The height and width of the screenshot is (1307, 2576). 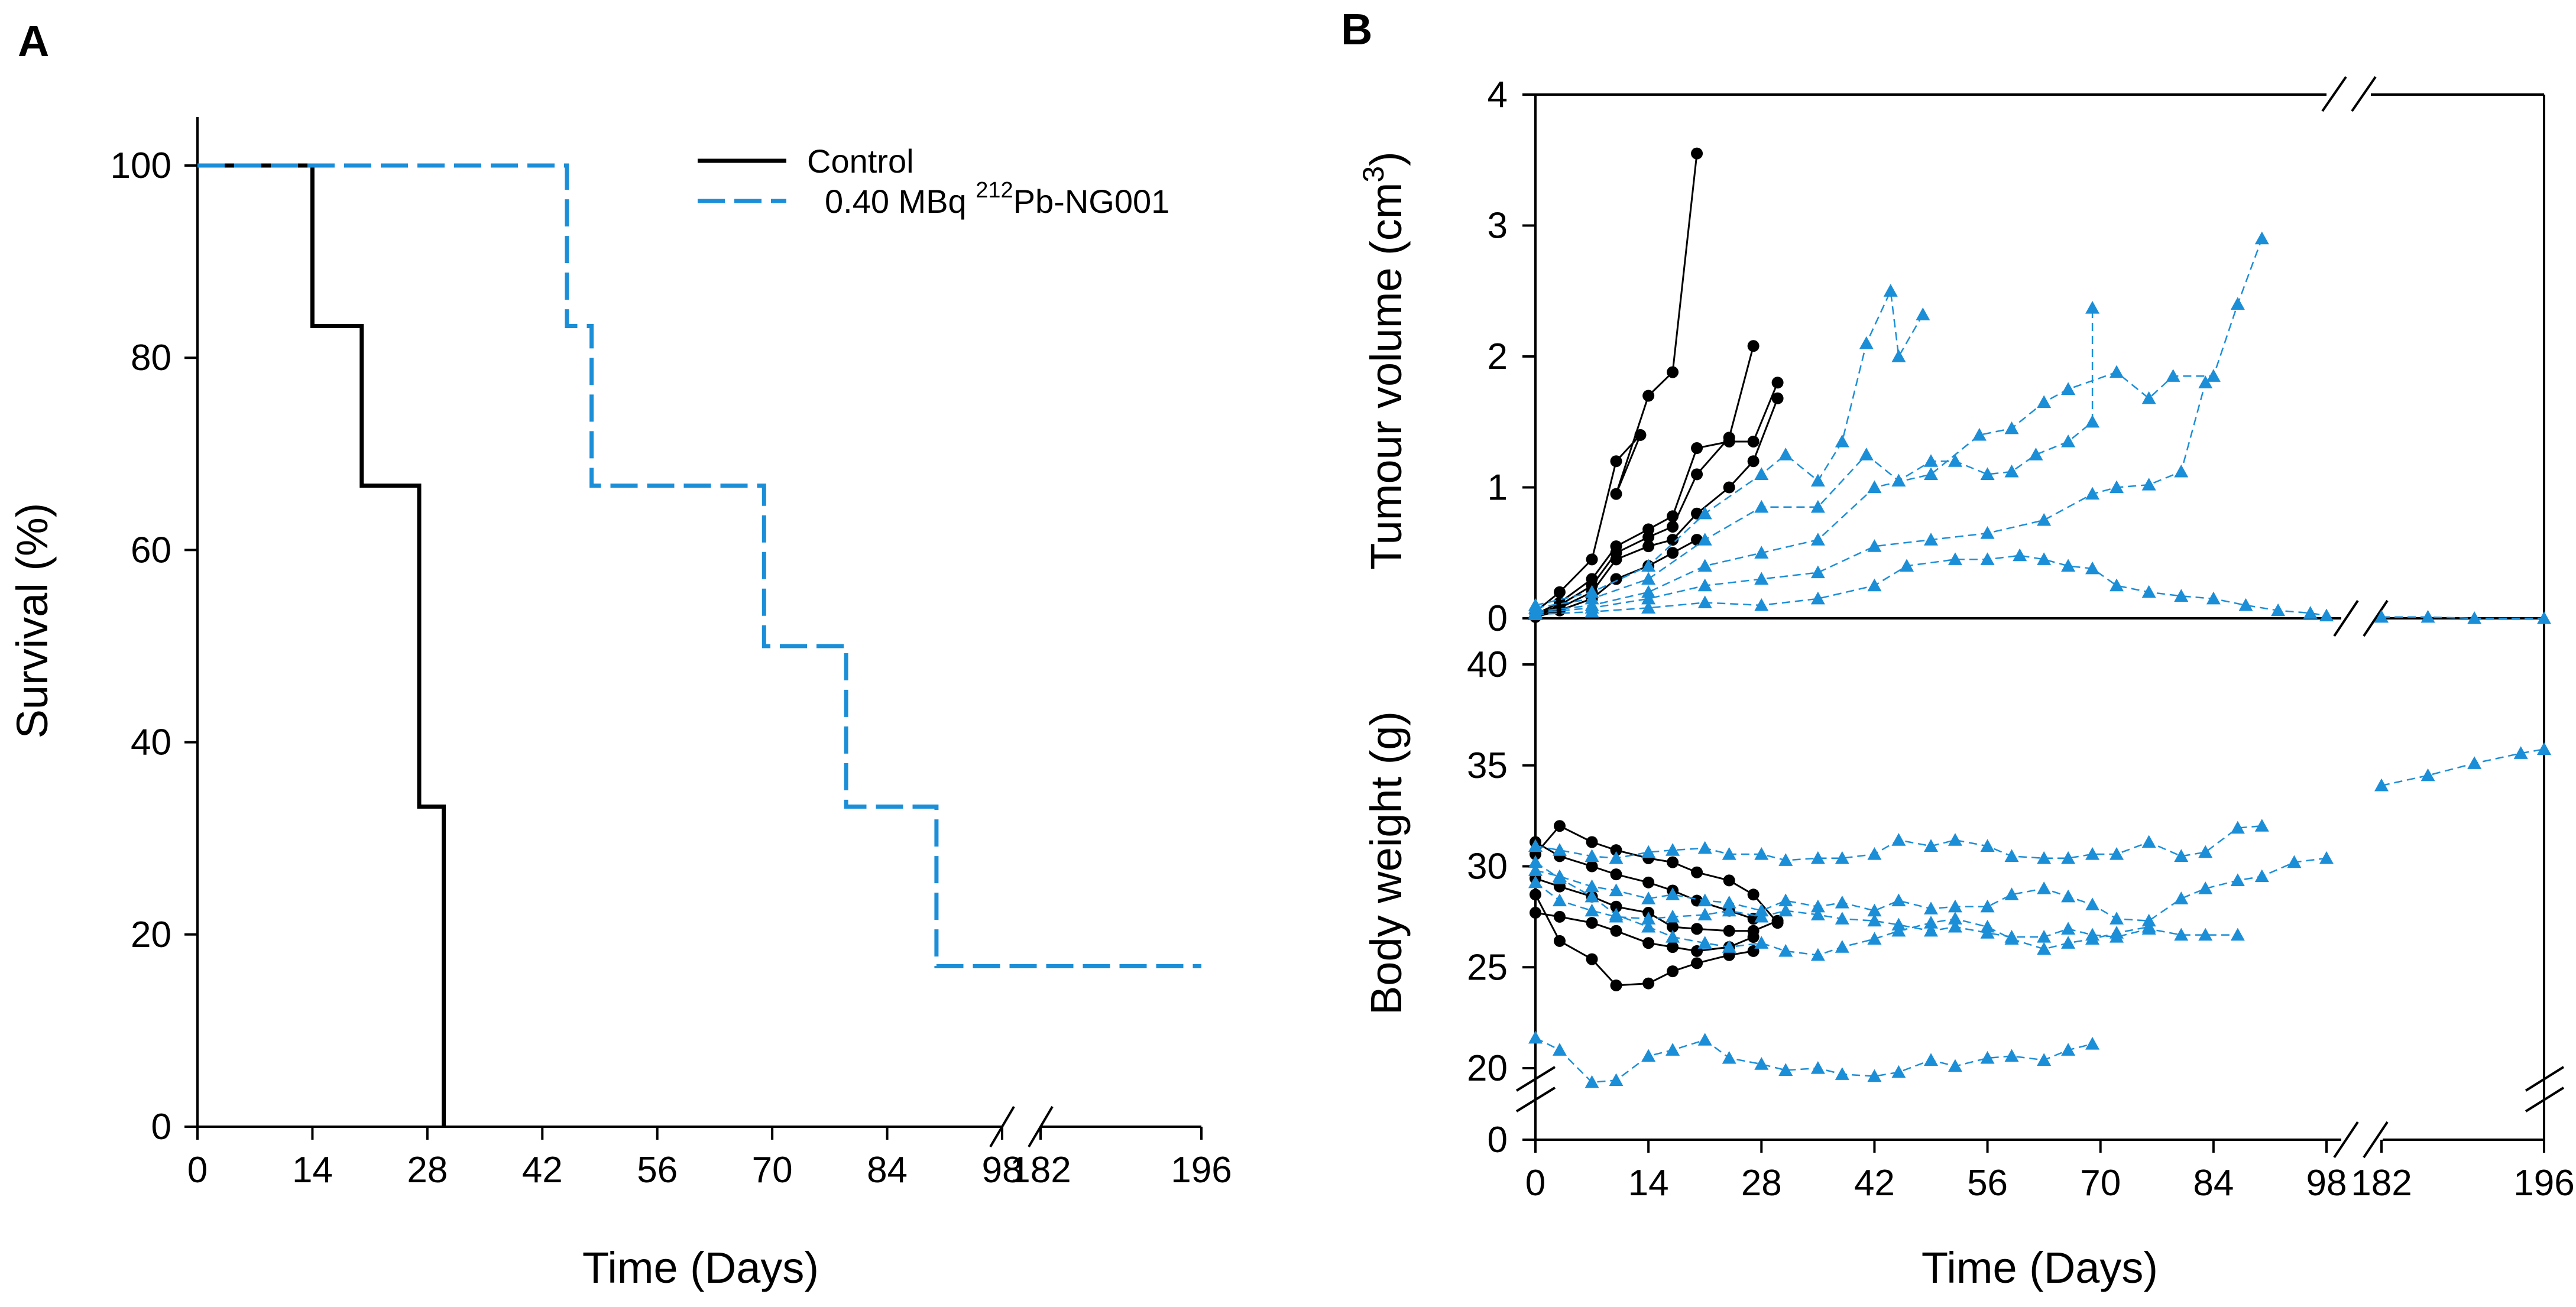 I want to click on x-tick-label: 0, so click(x=197, y=1170).